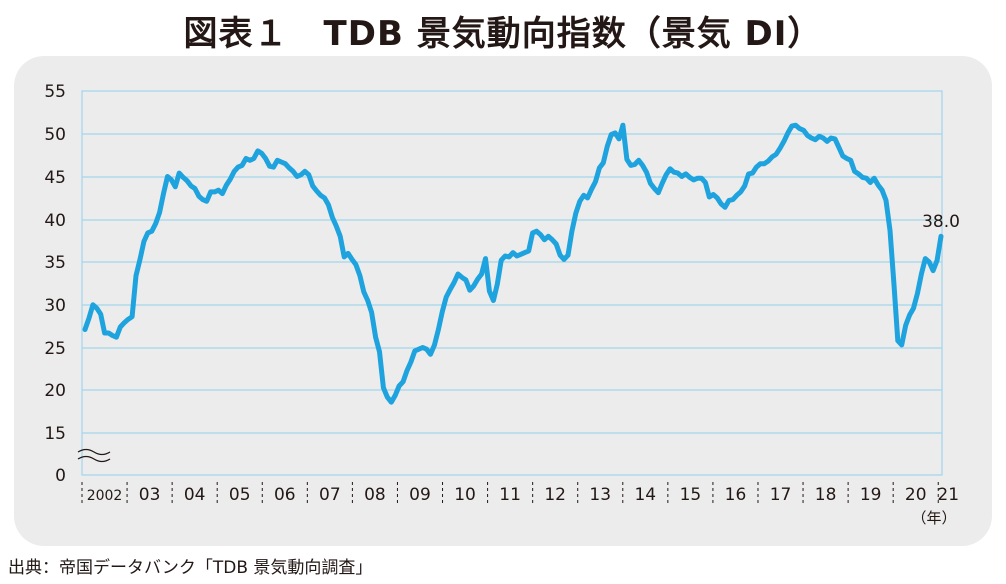  I want to click on source-note: 出典：帝国データバンク「TDB 景気動向調査」, so click(190, 568).